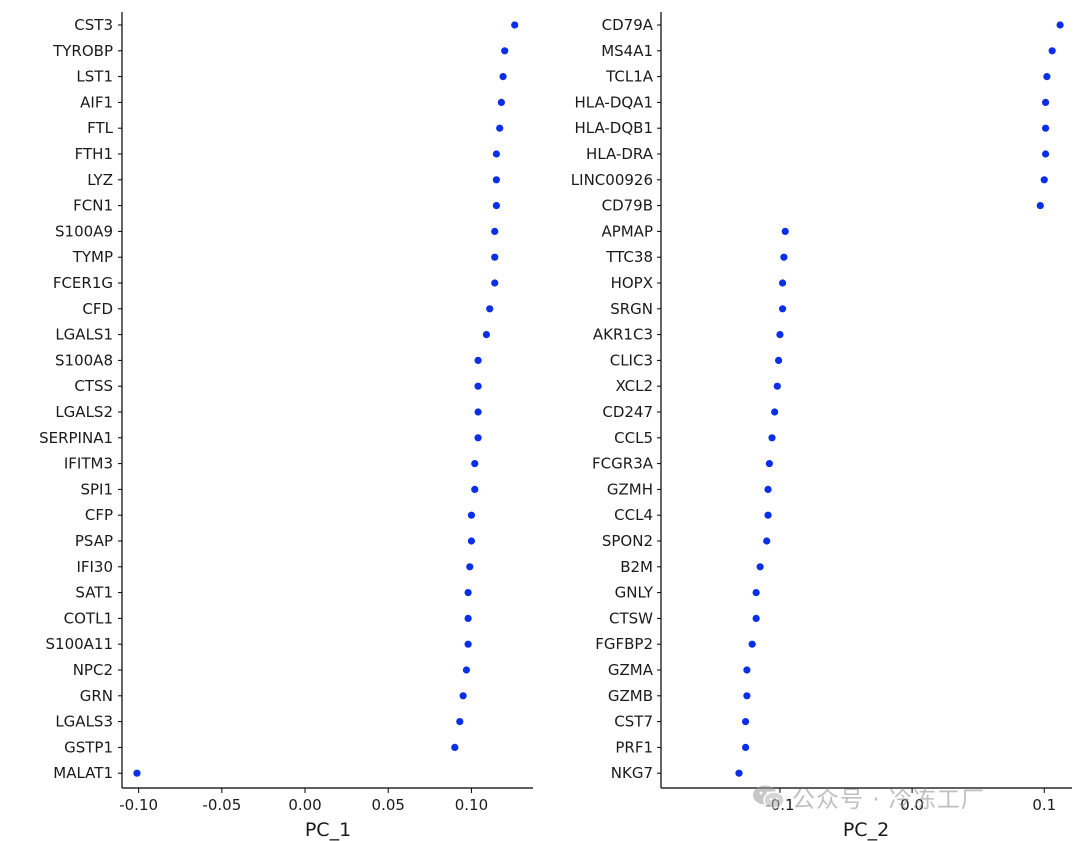 The image size is (1080, 841). Describe the element at coordinates (627, 231) in the screenshot. I see `y-tick-label: APMAP` at that location.